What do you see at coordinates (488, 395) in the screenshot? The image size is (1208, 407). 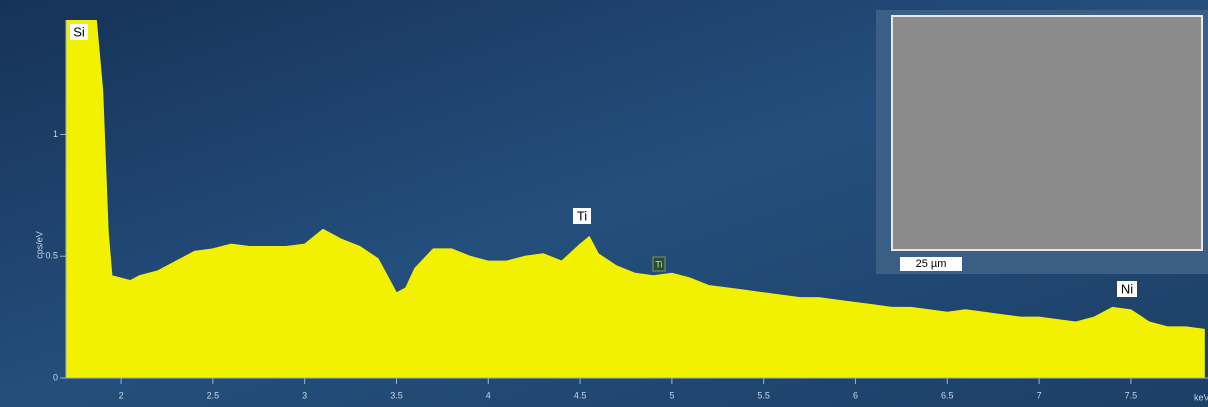 I see `x-tick-label: 4` at bounding box center [488, 395].